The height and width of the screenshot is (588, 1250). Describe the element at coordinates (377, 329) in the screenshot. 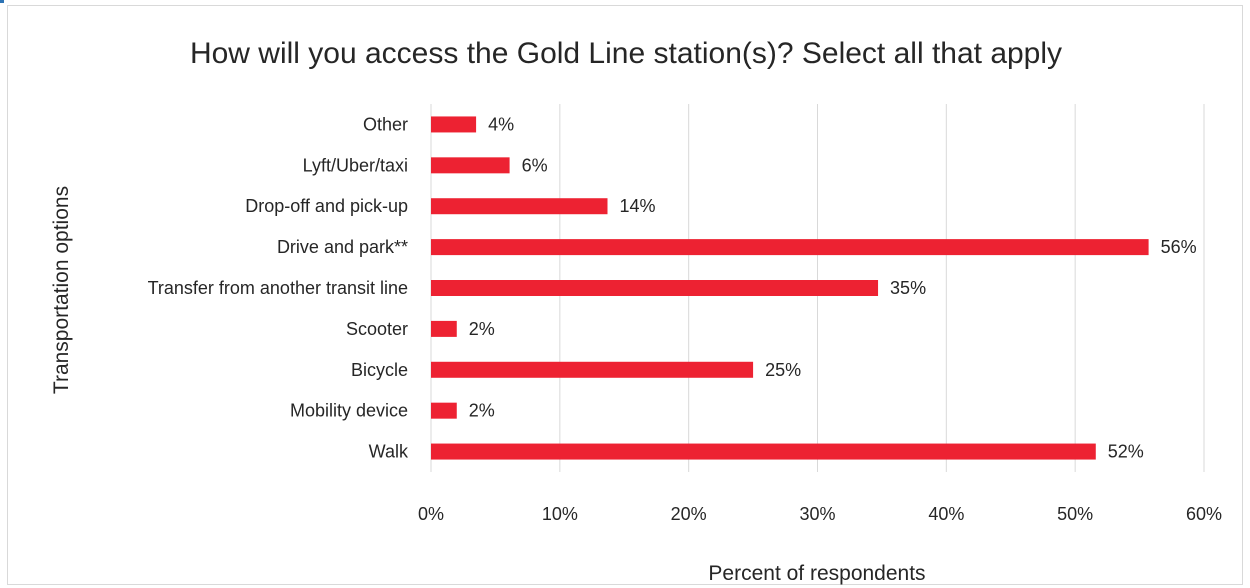

I see `category-label: Scooter` at that location.